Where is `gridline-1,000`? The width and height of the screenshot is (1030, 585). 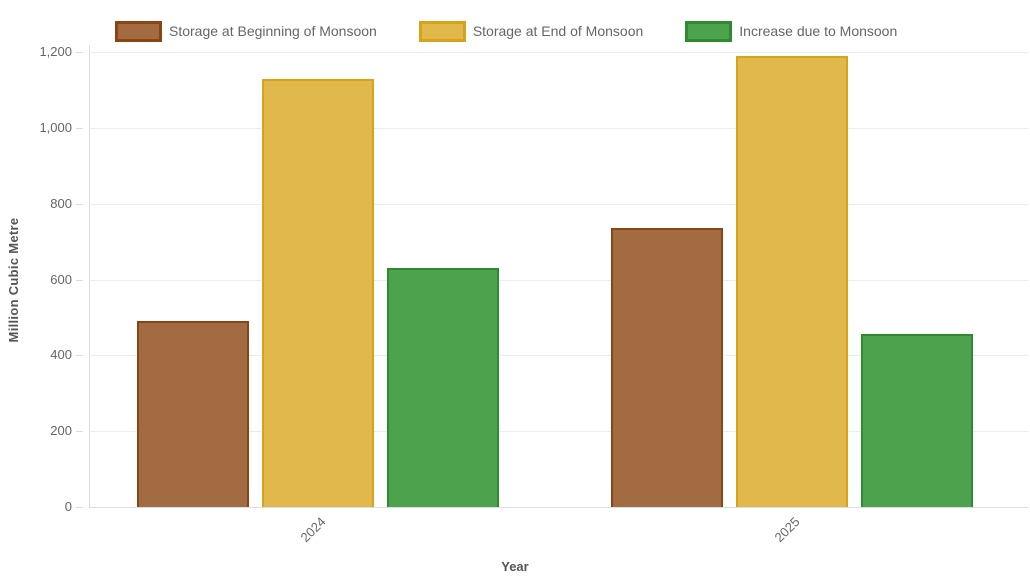
gridline-1,000 is located at coordinates (558, 128).